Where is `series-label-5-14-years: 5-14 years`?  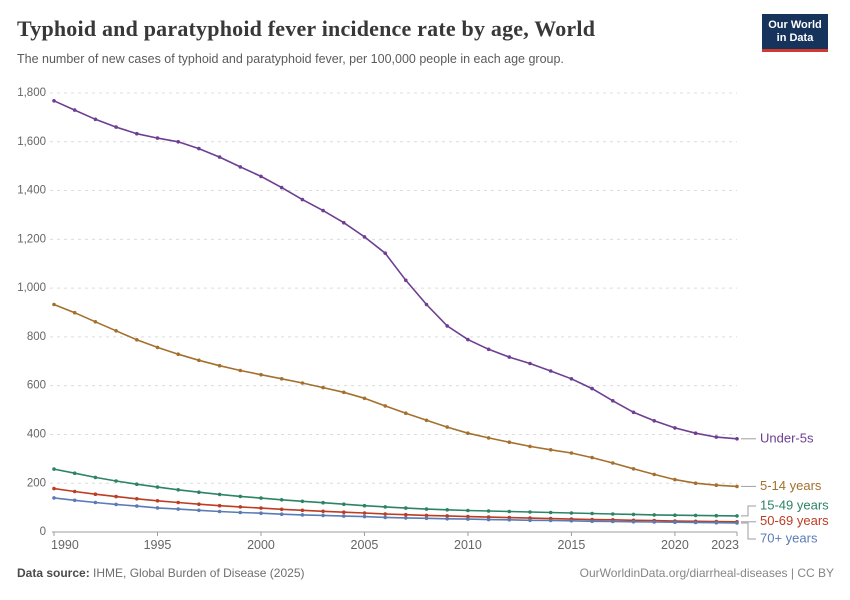 series-label-5-14-years: 5-14 years is located at coordinates (791, 485).